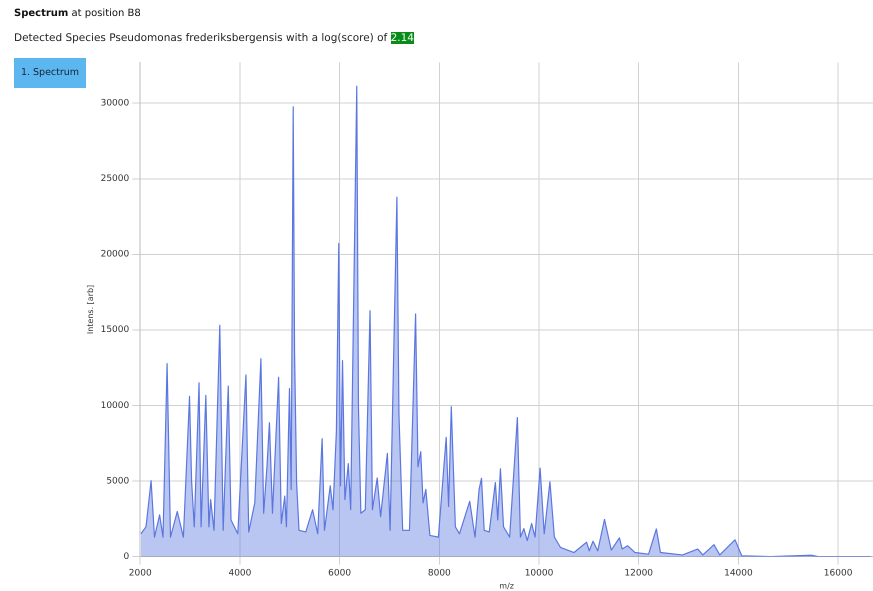 The width and height of the screenshot is (873, 591). I want to click on y-tick-label: 5000, so click(118, 481).